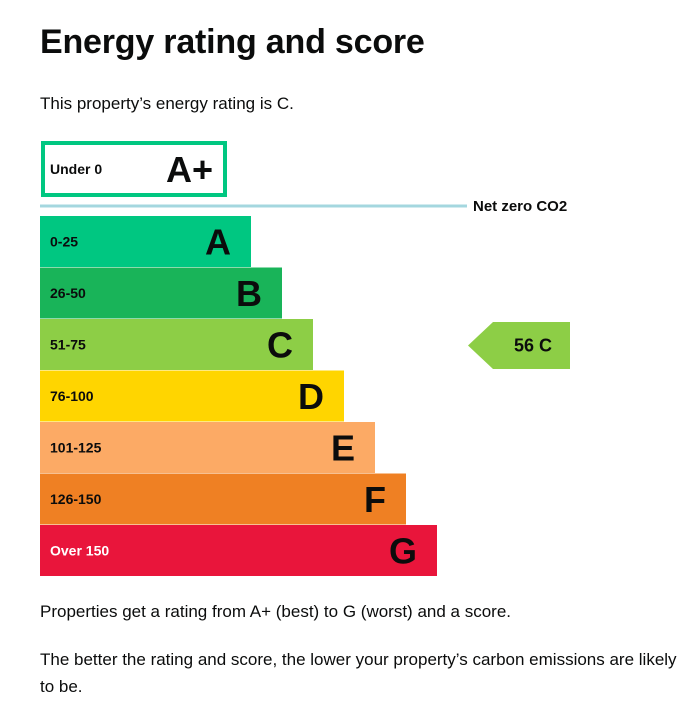 This screenshot has width=700, height=728. Describe the element at coordinates (375, 499) in the screenshot. I see `band-letter-label: F` at that location.